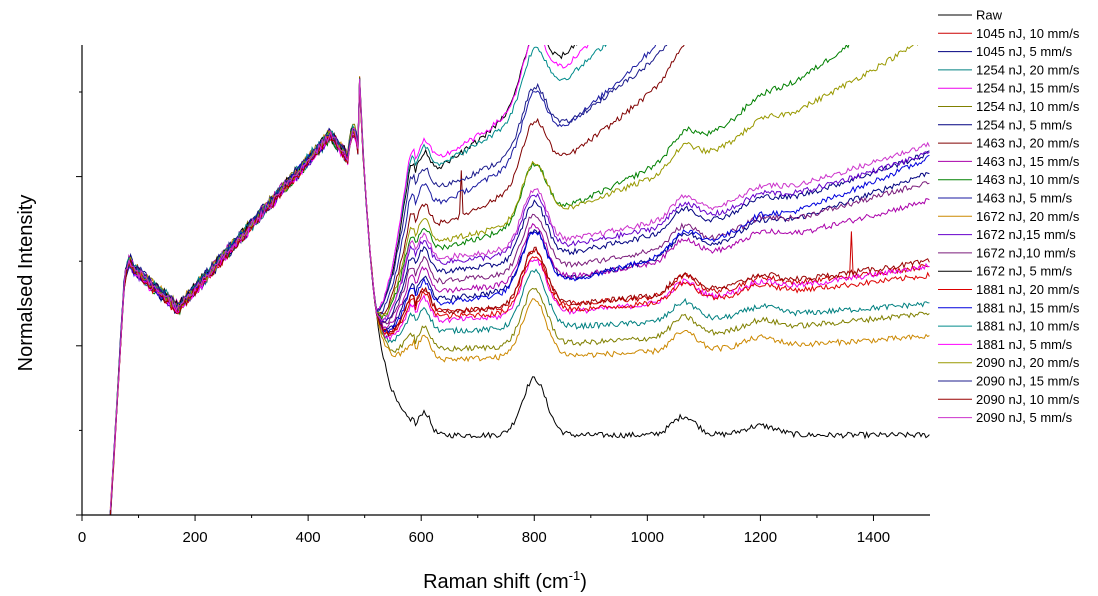  What do you see at coordinates (989, 15) in the screenshot?
I see `legend-label: Raw` at bounding box center [989, 15].